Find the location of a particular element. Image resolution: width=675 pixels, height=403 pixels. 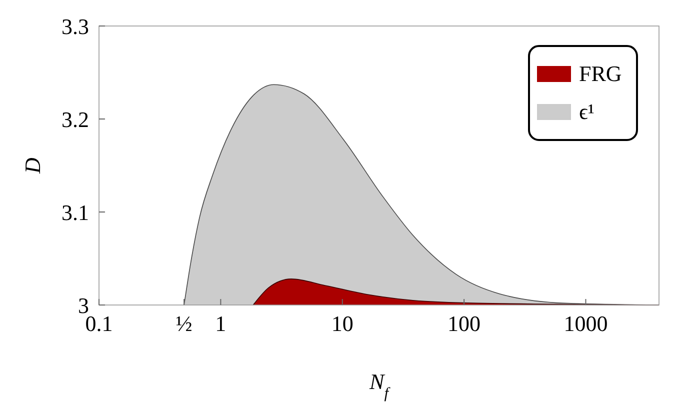

y-tick-label: 3 is located at coordinates (83, 305).